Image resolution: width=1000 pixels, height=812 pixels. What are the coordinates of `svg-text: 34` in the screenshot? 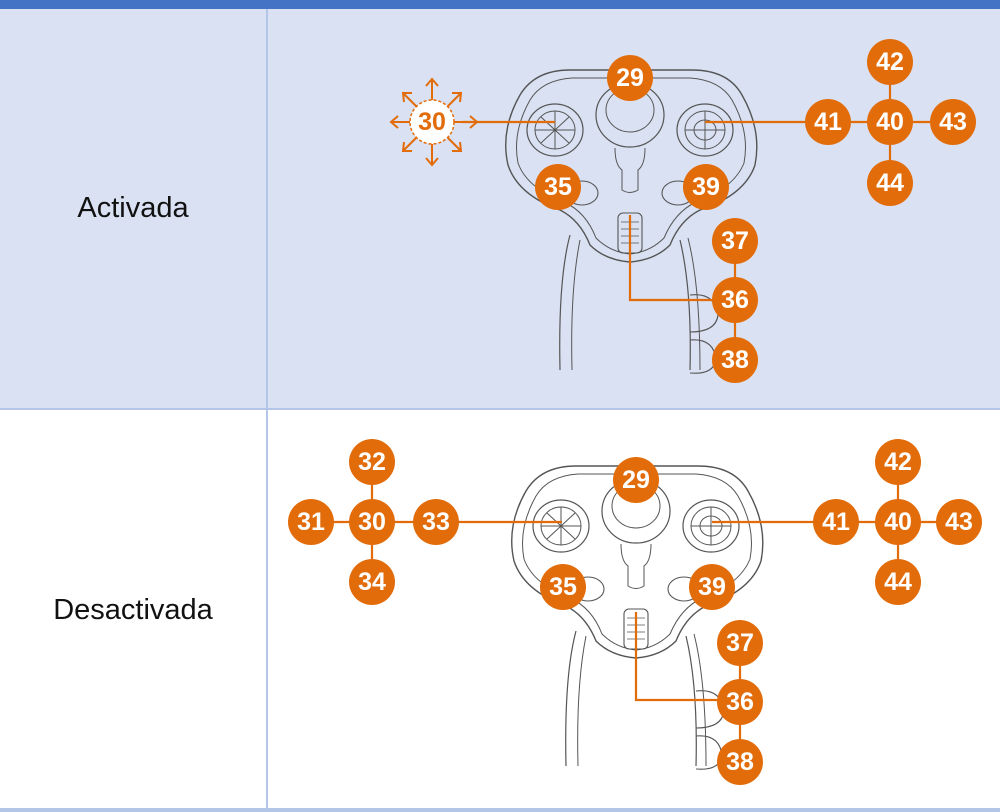 It's located at (372, 582).